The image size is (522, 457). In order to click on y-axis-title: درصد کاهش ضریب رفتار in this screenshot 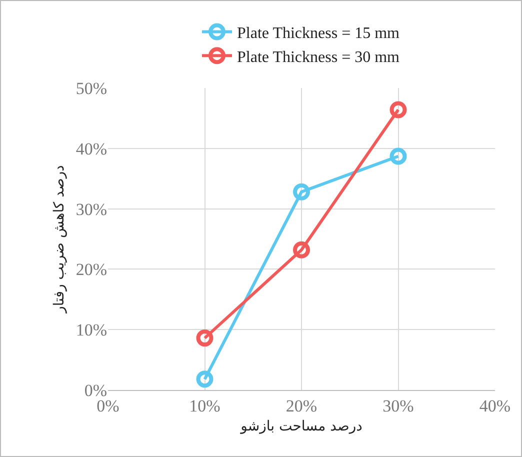, I will do `click(59, 239)`.